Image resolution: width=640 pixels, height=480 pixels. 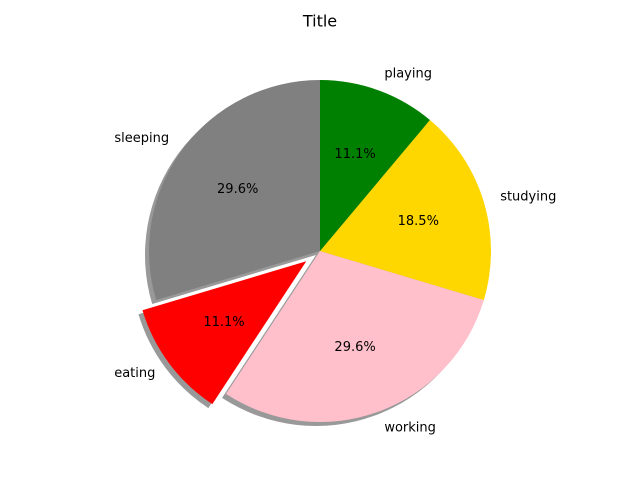 What do you see at coordinates (134, 373) in the screenshot?
I see `slice-label: eating` at bounding box center [134, 373].